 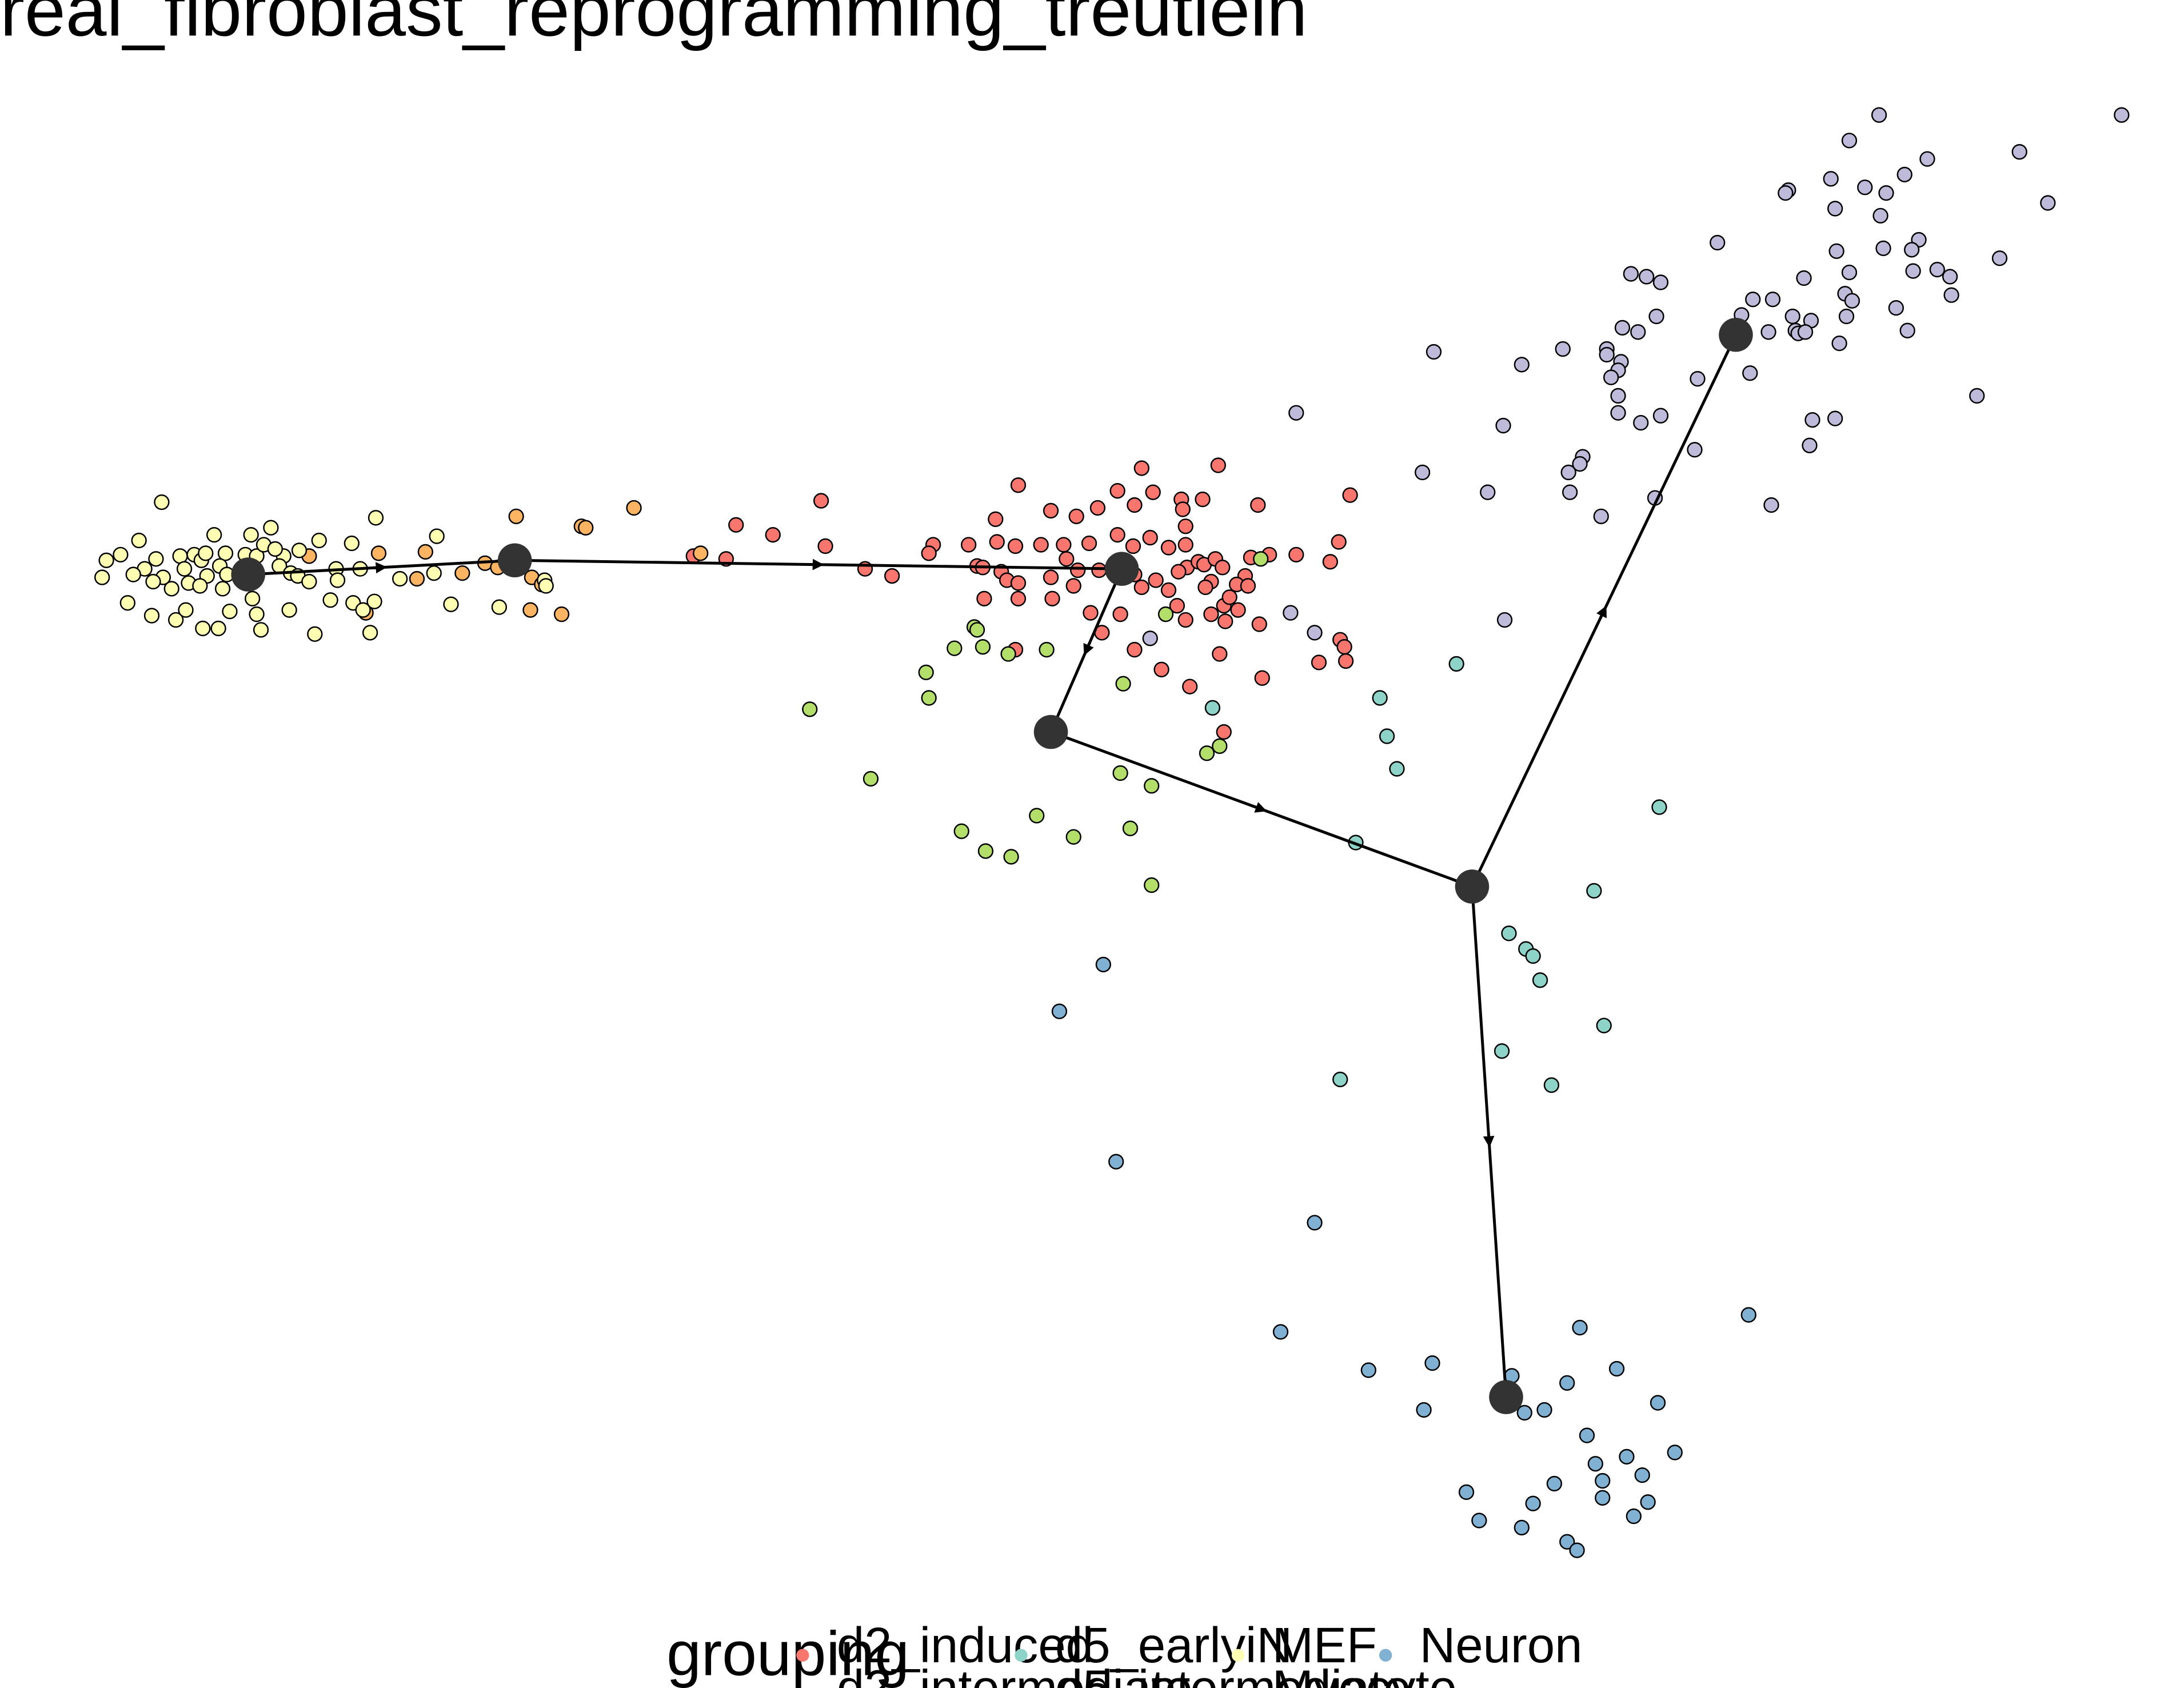 I want to click on milestone-M4, so click(x=1050, y=732).